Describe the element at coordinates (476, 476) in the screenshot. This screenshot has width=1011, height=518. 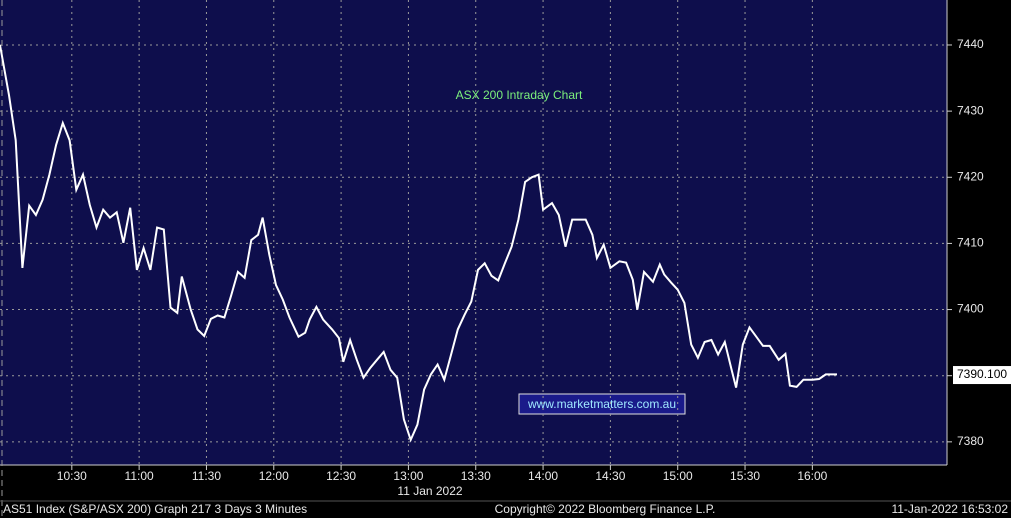
I see `x-tick-label: 13:30` at that location.